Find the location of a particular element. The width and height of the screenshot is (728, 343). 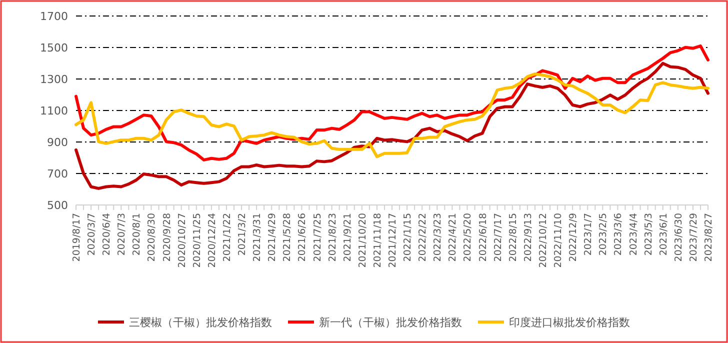

x-tick-label: 2022/5/20 is located at coordinates (468, 237).